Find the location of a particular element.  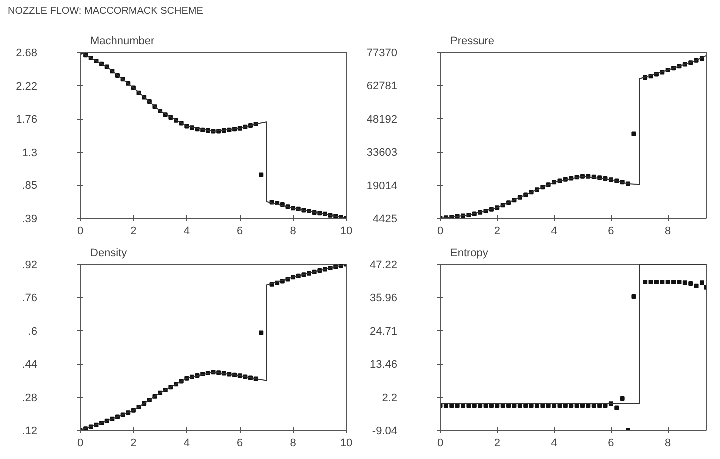

y-tick-label: 1.76 is located at coordinates (27, 120).